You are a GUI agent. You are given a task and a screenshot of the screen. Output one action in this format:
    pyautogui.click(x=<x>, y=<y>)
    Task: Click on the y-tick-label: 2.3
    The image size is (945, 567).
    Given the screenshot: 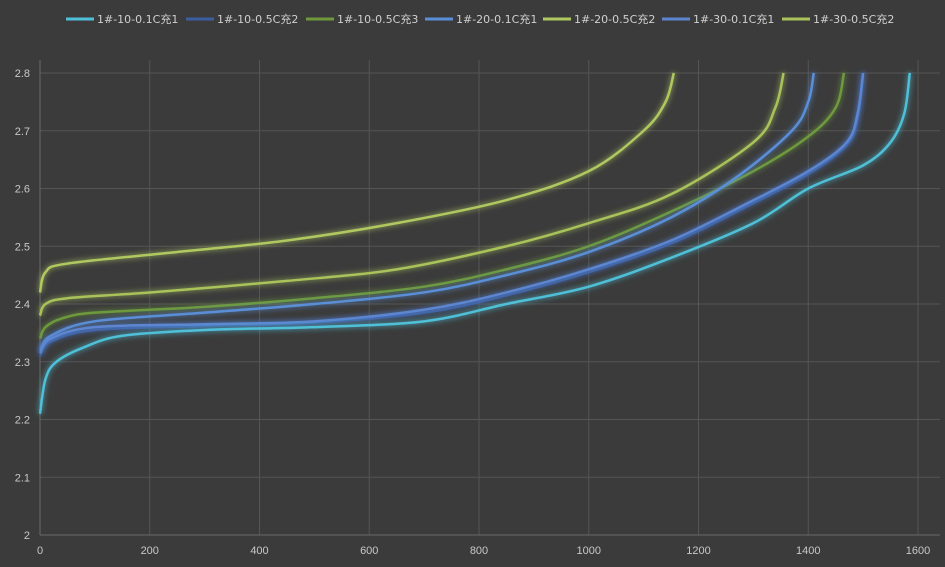 What is the action you would take?
    pyautogui.click(x=22, y=363)
    